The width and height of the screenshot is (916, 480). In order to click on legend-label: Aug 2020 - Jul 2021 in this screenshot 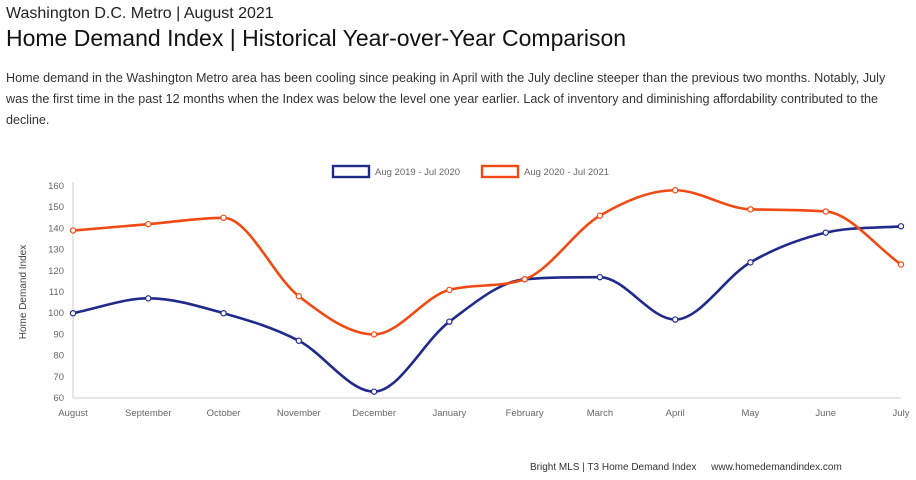, I will do `click(566, 172)`.